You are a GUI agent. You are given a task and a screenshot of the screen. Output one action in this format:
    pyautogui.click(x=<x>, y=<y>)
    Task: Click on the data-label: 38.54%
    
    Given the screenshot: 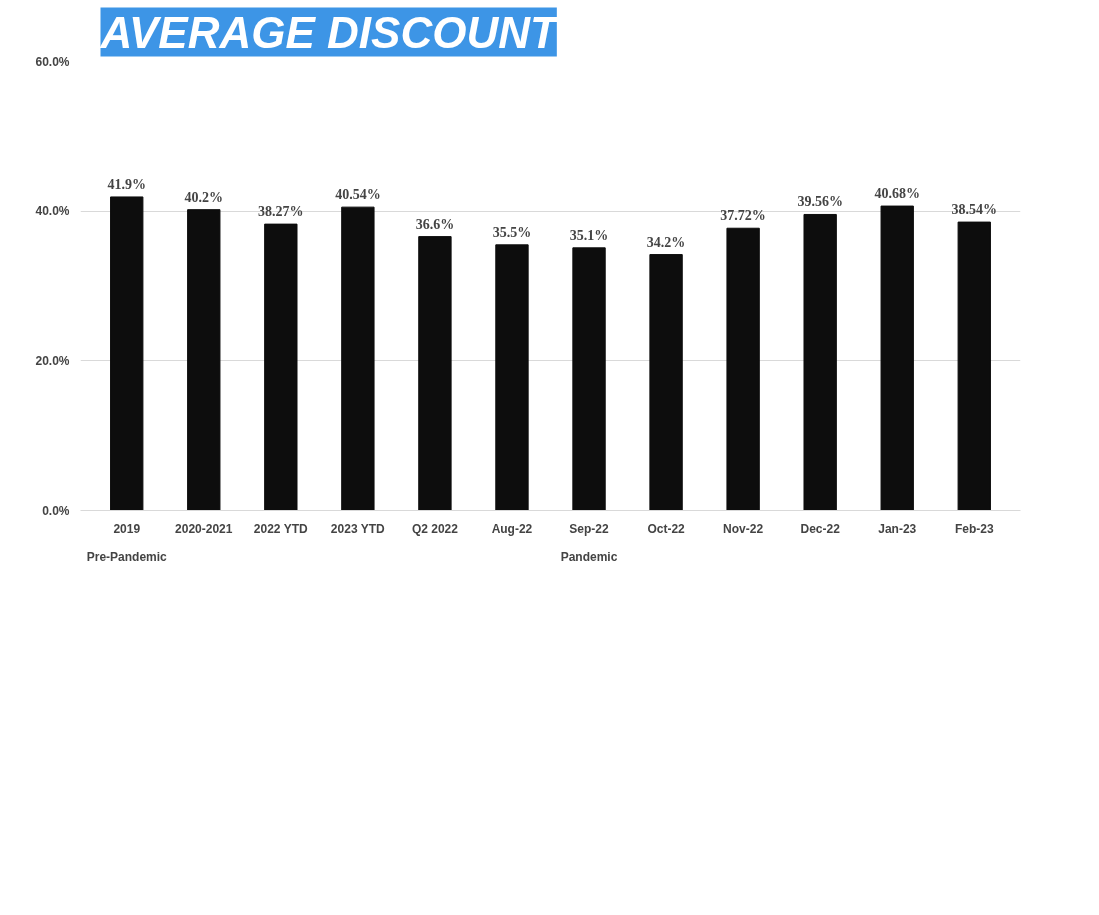 What is the action you would take?
    pyautogui.click(x=974, y=210)
    